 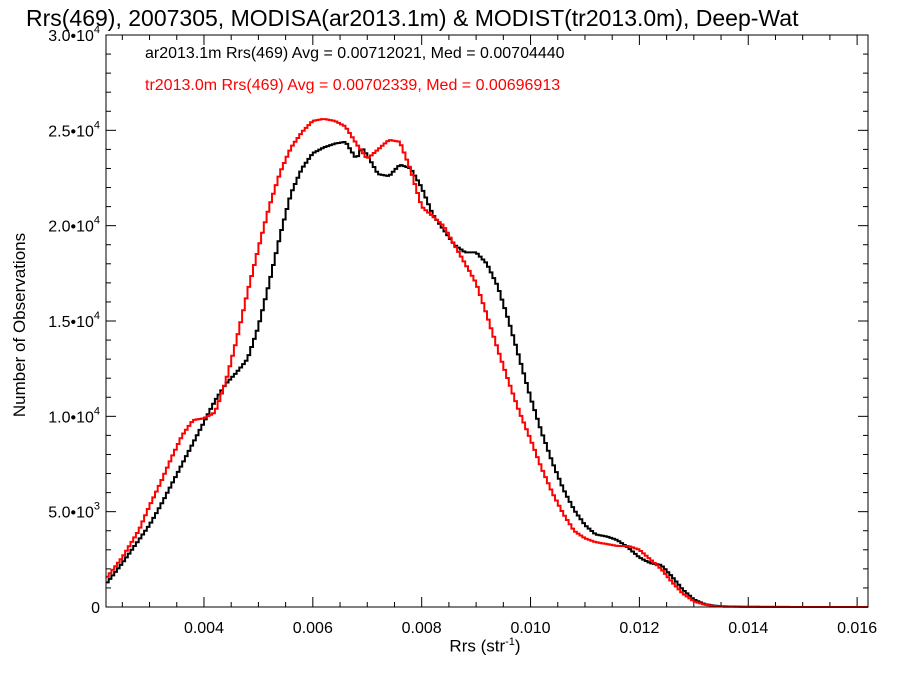 What do you see at coordinates (204, 628) in the screenshot?
I see `x-tick-label: 0.004` at bounding box center [204, 628].